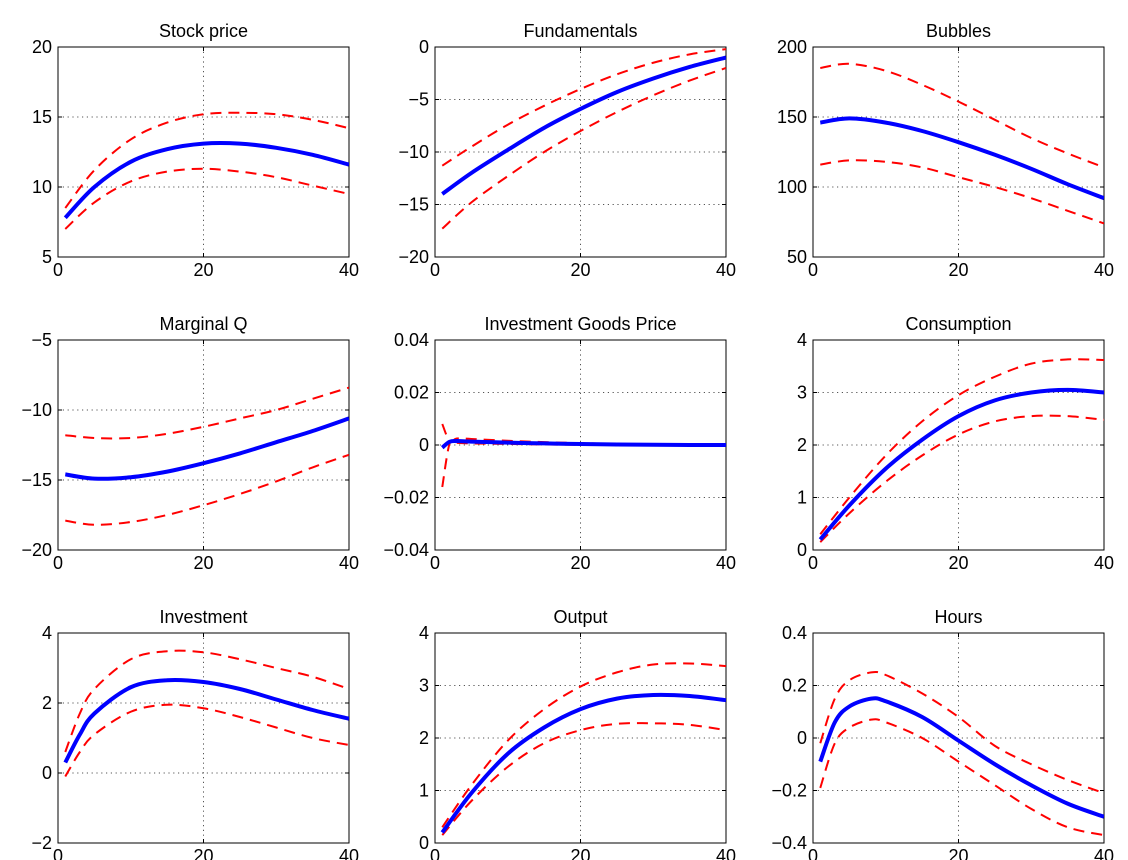  I want to click on y-tick-label: −0.02, so click(406, 498).